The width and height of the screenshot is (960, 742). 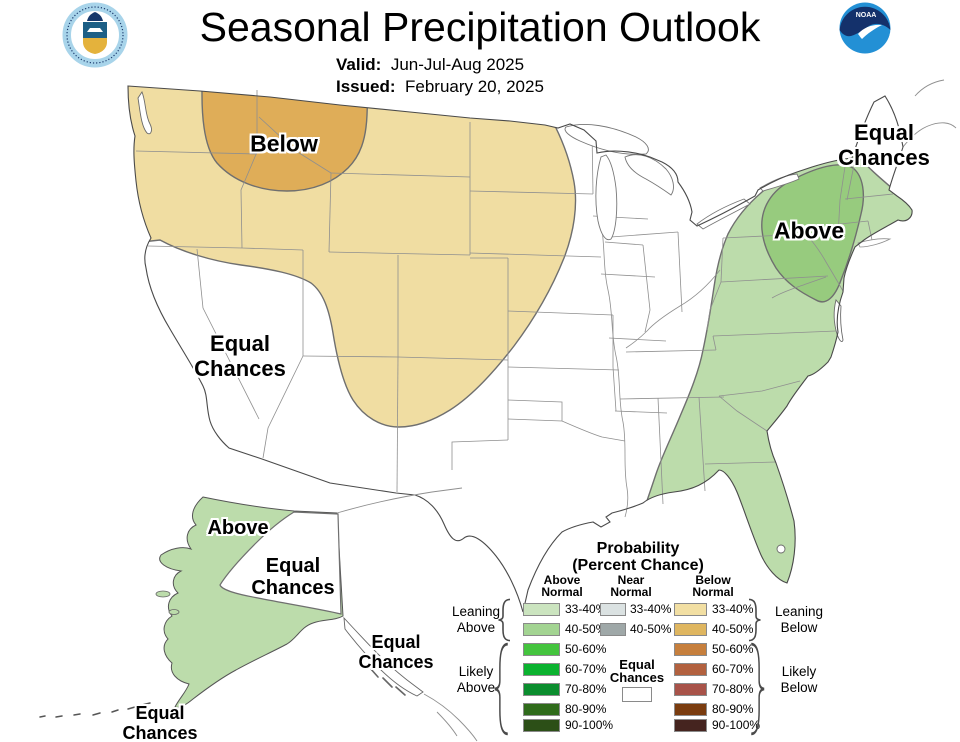 What do you see at coordinates (238, 528) in the screenshot?
I see `label-alaska-above: Above` at bounding box center [238, 528].